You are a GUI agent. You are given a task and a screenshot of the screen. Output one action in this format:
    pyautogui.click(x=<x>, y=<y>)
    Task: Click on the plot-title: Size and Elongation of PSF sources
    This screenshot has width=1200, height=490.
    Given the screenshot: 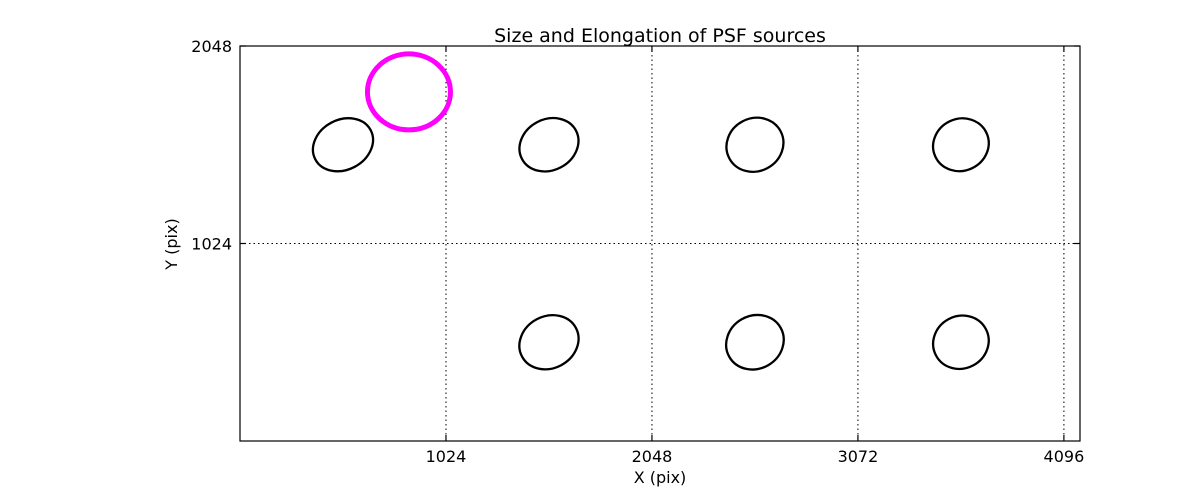 What is the action you would take?
    pyautogui.click(x=660, y=36)
    